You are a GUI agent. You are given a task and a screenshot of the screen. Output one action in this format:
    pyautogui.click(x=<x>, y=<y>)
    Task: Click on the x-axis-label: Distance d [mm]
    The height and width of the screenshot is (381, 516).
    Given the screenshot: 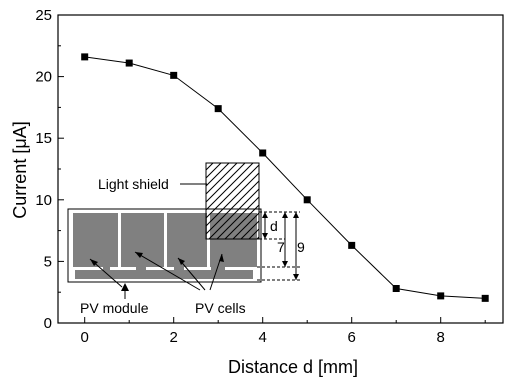 What is the action you would take?
    pyautogui.click(x=293, y=367)
    